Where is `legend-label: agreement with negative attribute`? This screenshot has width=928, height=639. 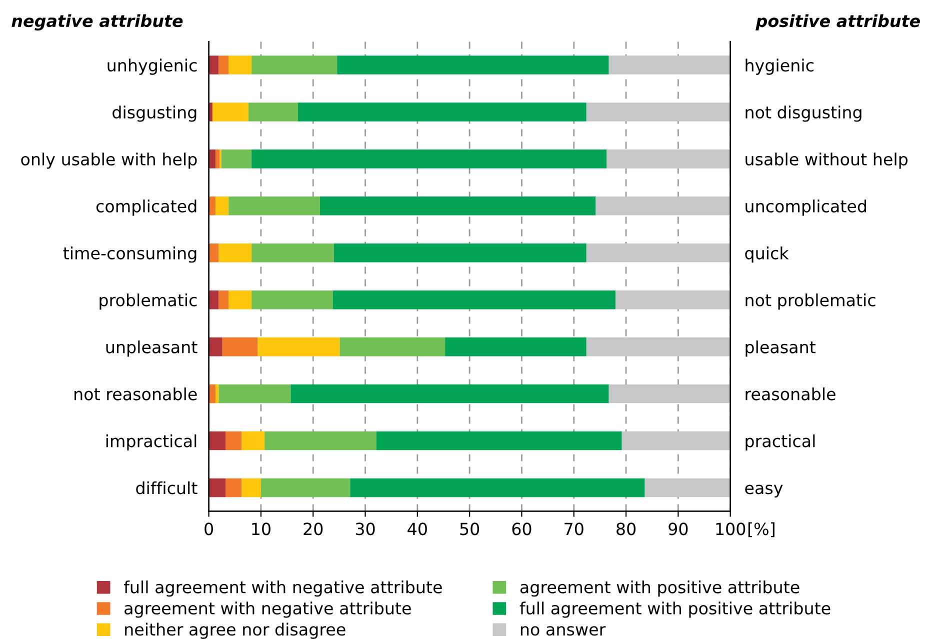
legend-label: agreement with negative attribute is located at coordinates (267, 610).